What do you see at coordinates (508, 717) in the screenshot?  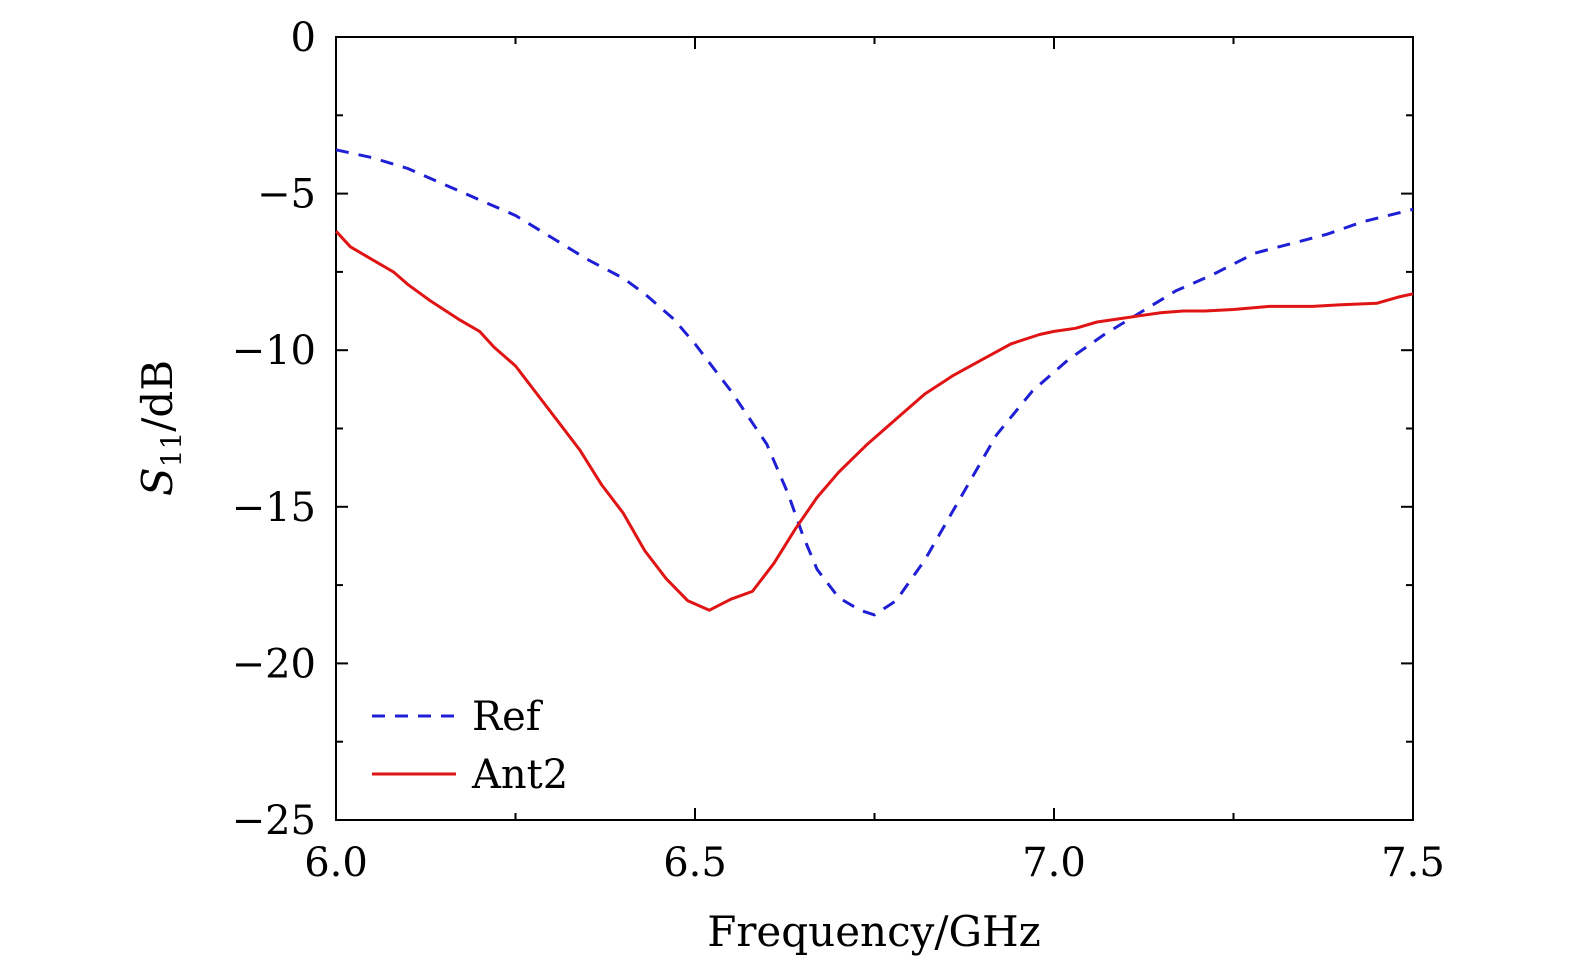 I see `legend-label-ref: Ref` at bounding box center [508, 717].